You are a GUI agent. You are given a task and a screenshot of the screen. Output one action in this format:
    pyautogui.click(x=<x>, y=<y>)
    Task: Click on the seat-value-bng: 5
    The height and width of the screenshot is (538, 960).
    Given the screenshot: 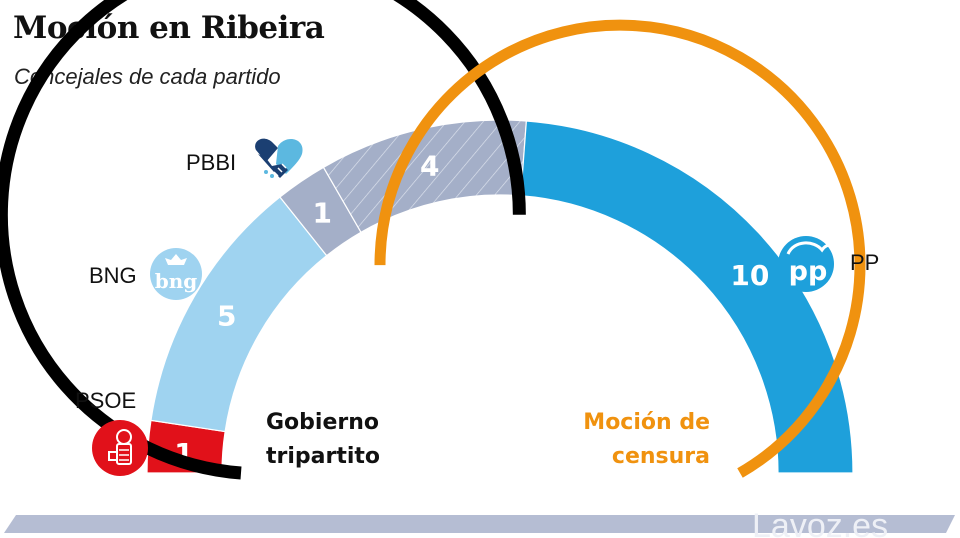 What is the action you would take?
    pyautogui.click(x=226, y=315)
    